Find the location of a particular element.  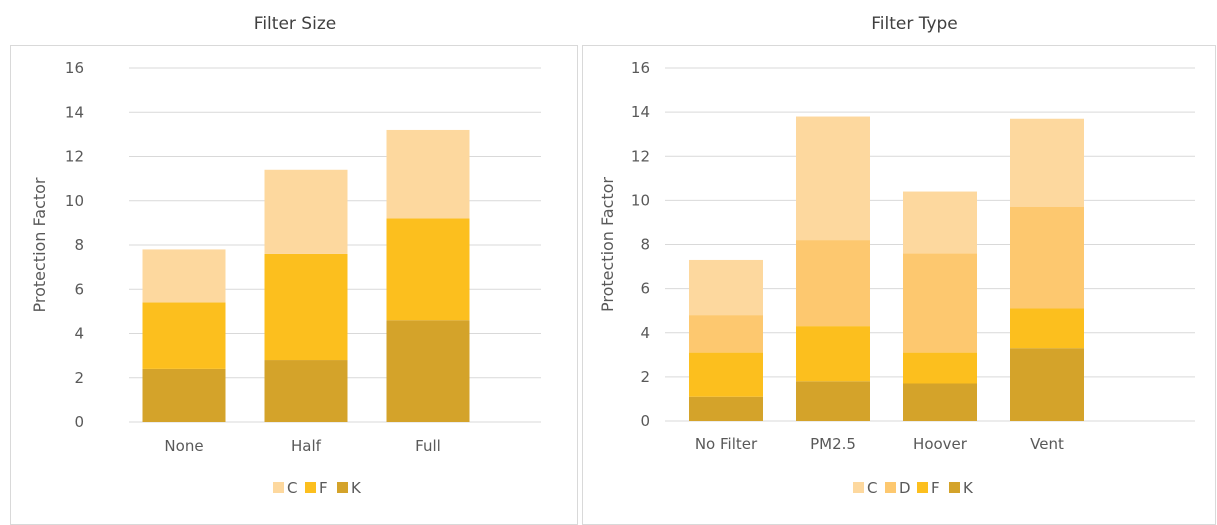

bar-K-none is located at coordinates (184, 395).